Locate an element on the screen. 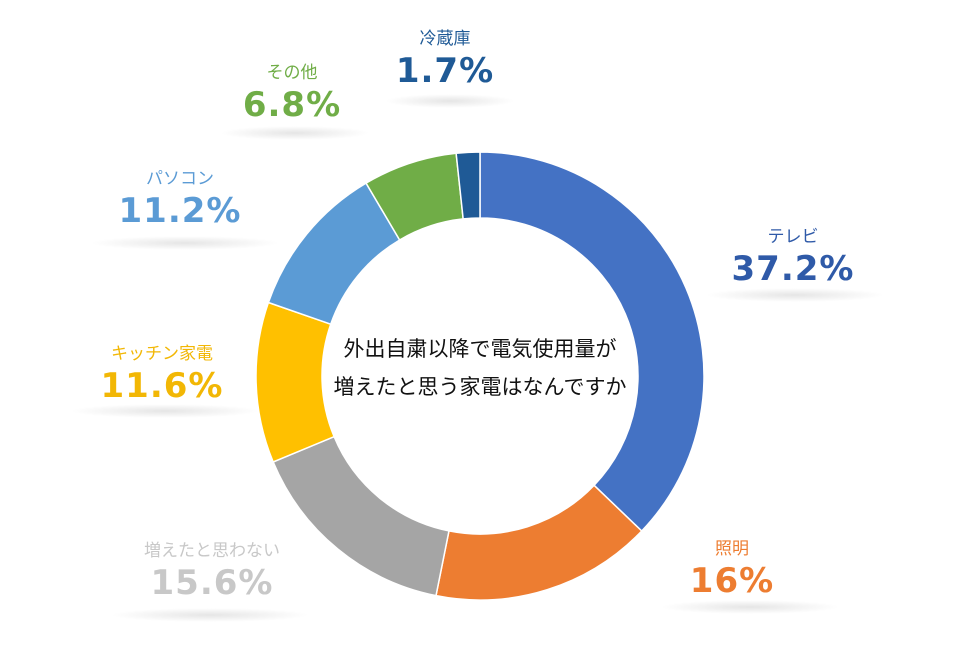  chart-title-line-2: 増えたと思う家電はなんですか is located at coordinates (480, 387).